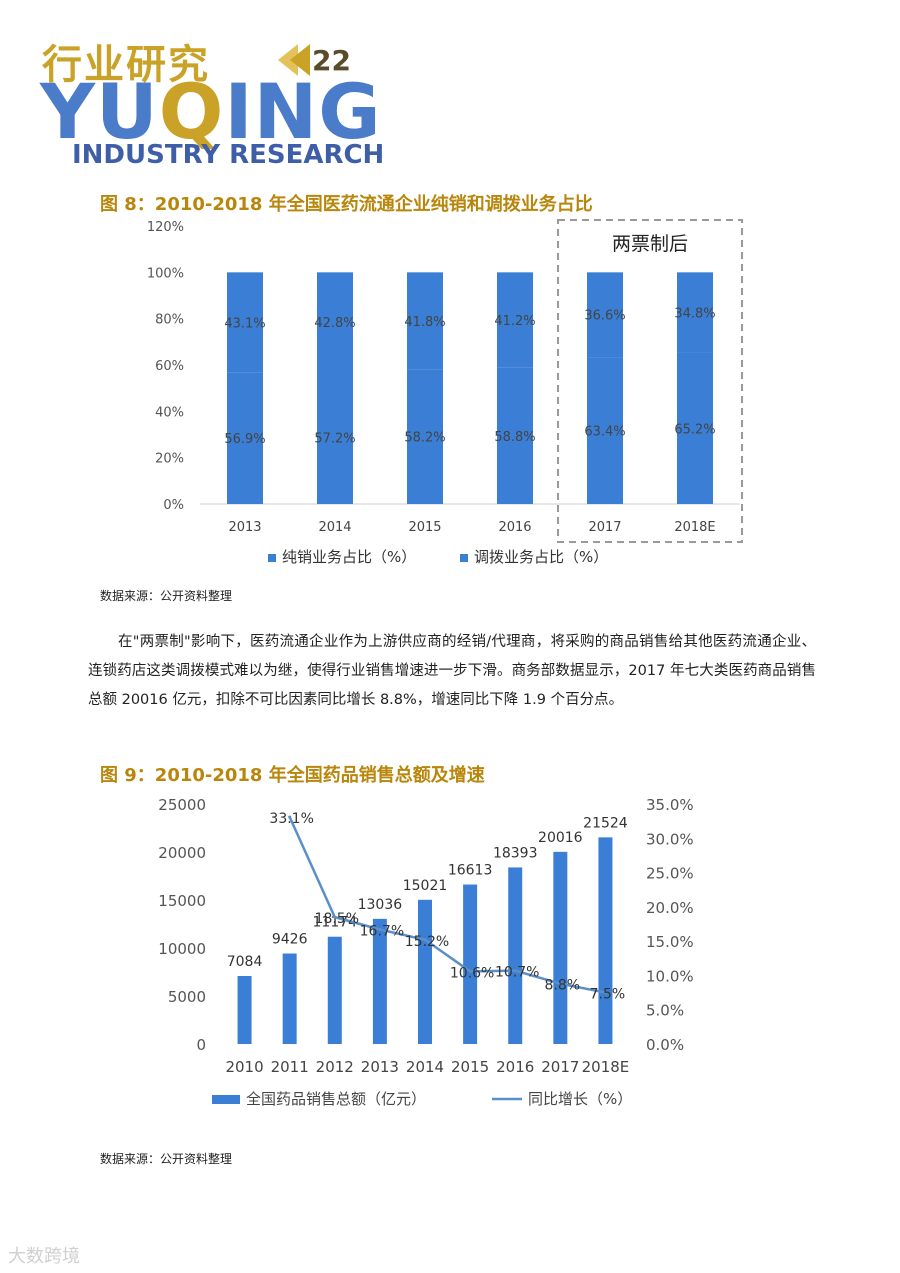 The image size is (900, 1273). What do you see at coordinates (182, 901) in the screenshot?
I see `y-left-tick-label: 15000` at bounding box center [182, 901].